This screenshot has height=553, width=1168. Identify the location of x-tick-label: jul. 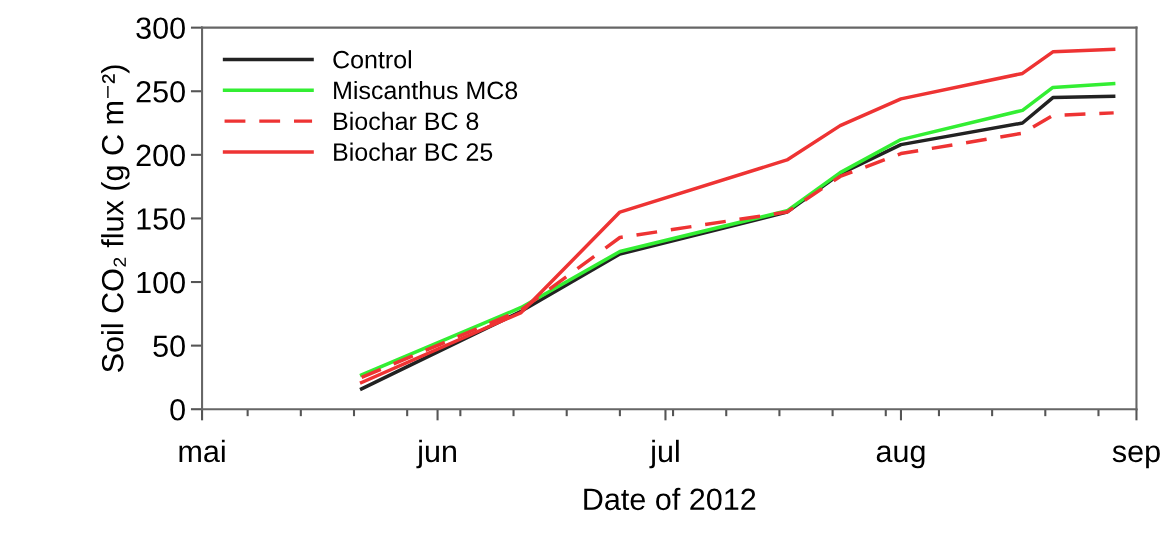
(664, 454).